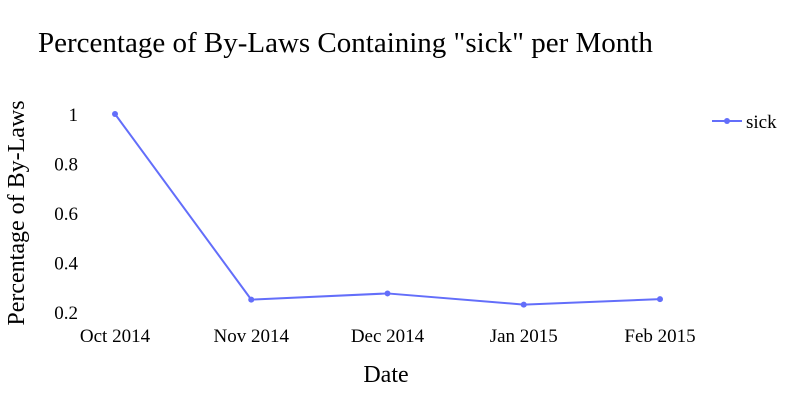 This screenshot has width=800, height=405. I want to click on y-tick-label: 0.2, so click(66, 313).